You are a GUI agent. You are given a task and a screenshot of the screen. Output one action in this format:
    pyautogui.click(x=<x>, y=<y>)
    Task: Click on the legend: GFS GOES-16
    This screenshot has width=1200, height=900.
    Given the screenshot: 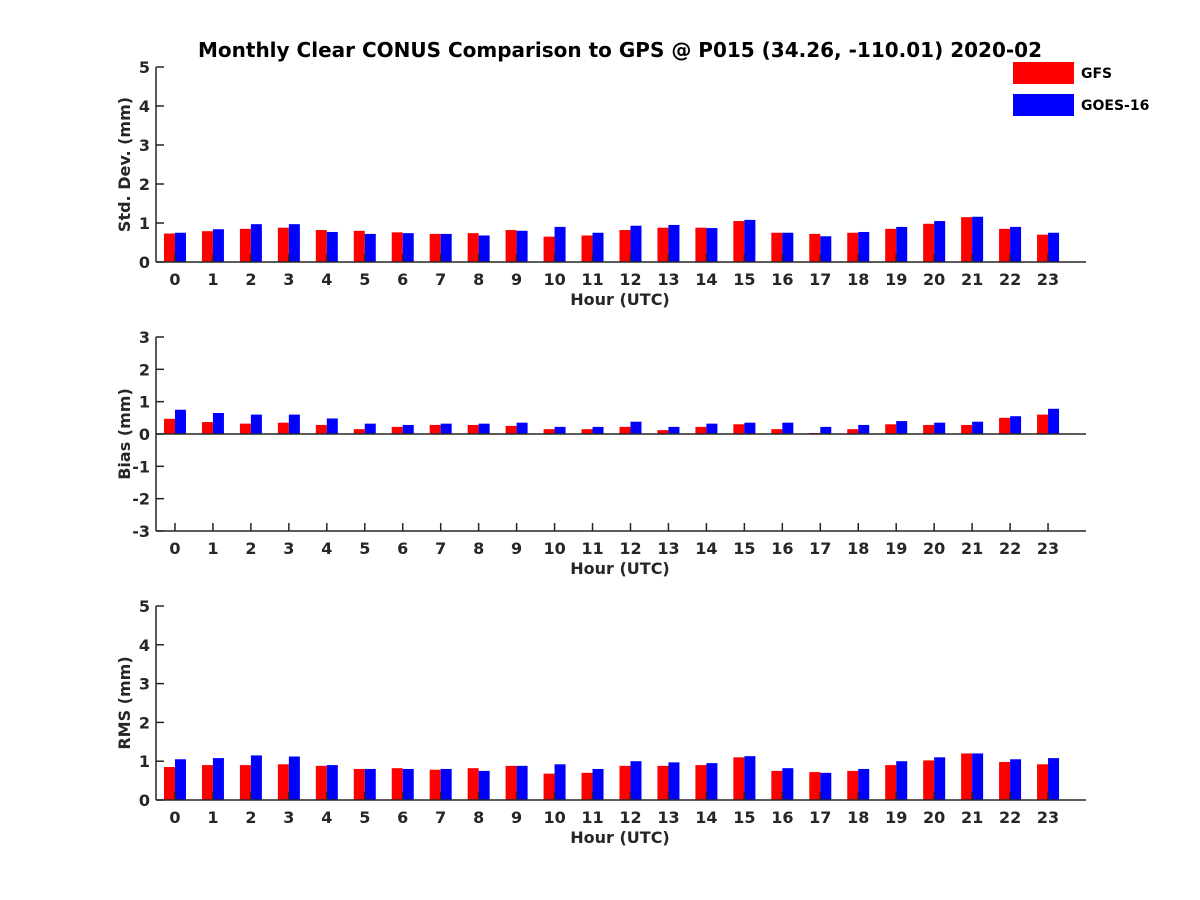 What is the action you would take?
    pyautogui.click(x=1081, y=89)
    